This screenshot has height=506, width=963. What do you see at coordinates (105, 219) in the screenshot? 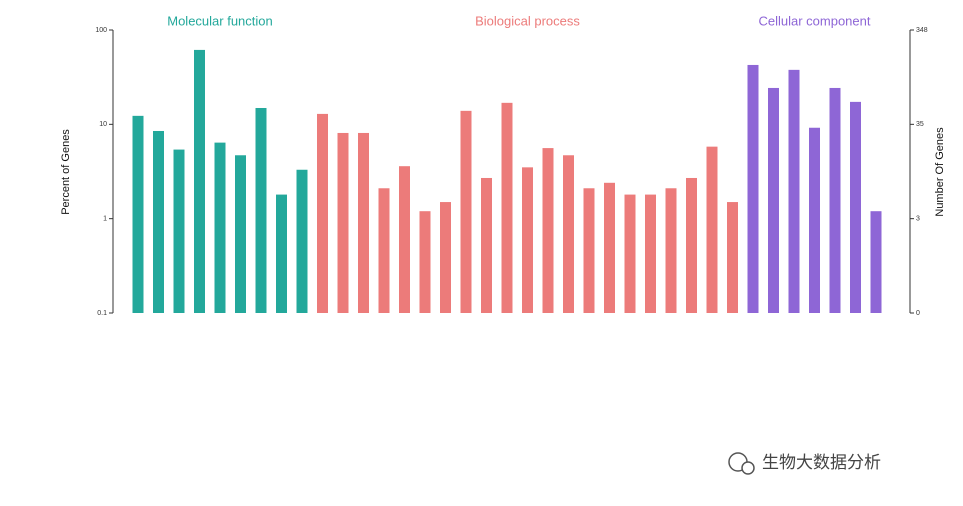
I see `y-tick-label: 1` at bounding box center [105, 219].